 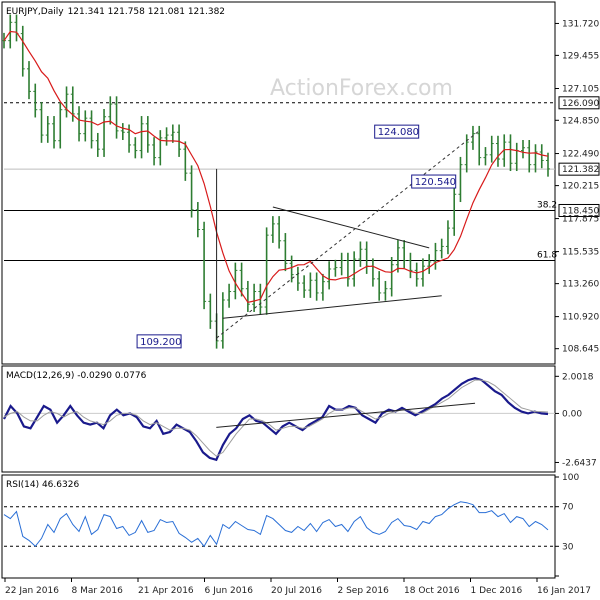 What do you see at coordinates (547, 205) in the screenshot?
I see `fib-label-38.2: 38.2` at bounding box center [547, 205].